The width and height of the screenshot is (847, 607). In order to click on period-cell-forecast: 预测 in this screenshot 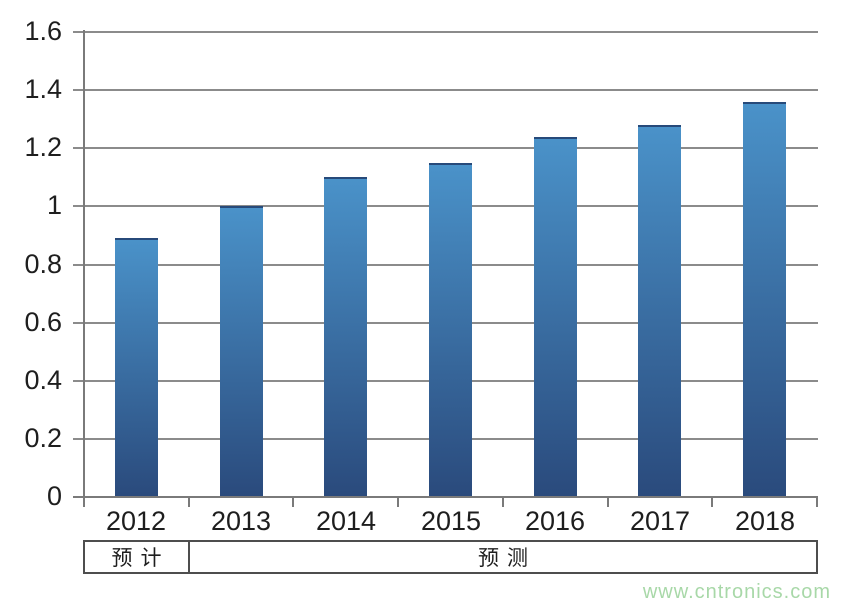, I will do `click(507, 558)`.